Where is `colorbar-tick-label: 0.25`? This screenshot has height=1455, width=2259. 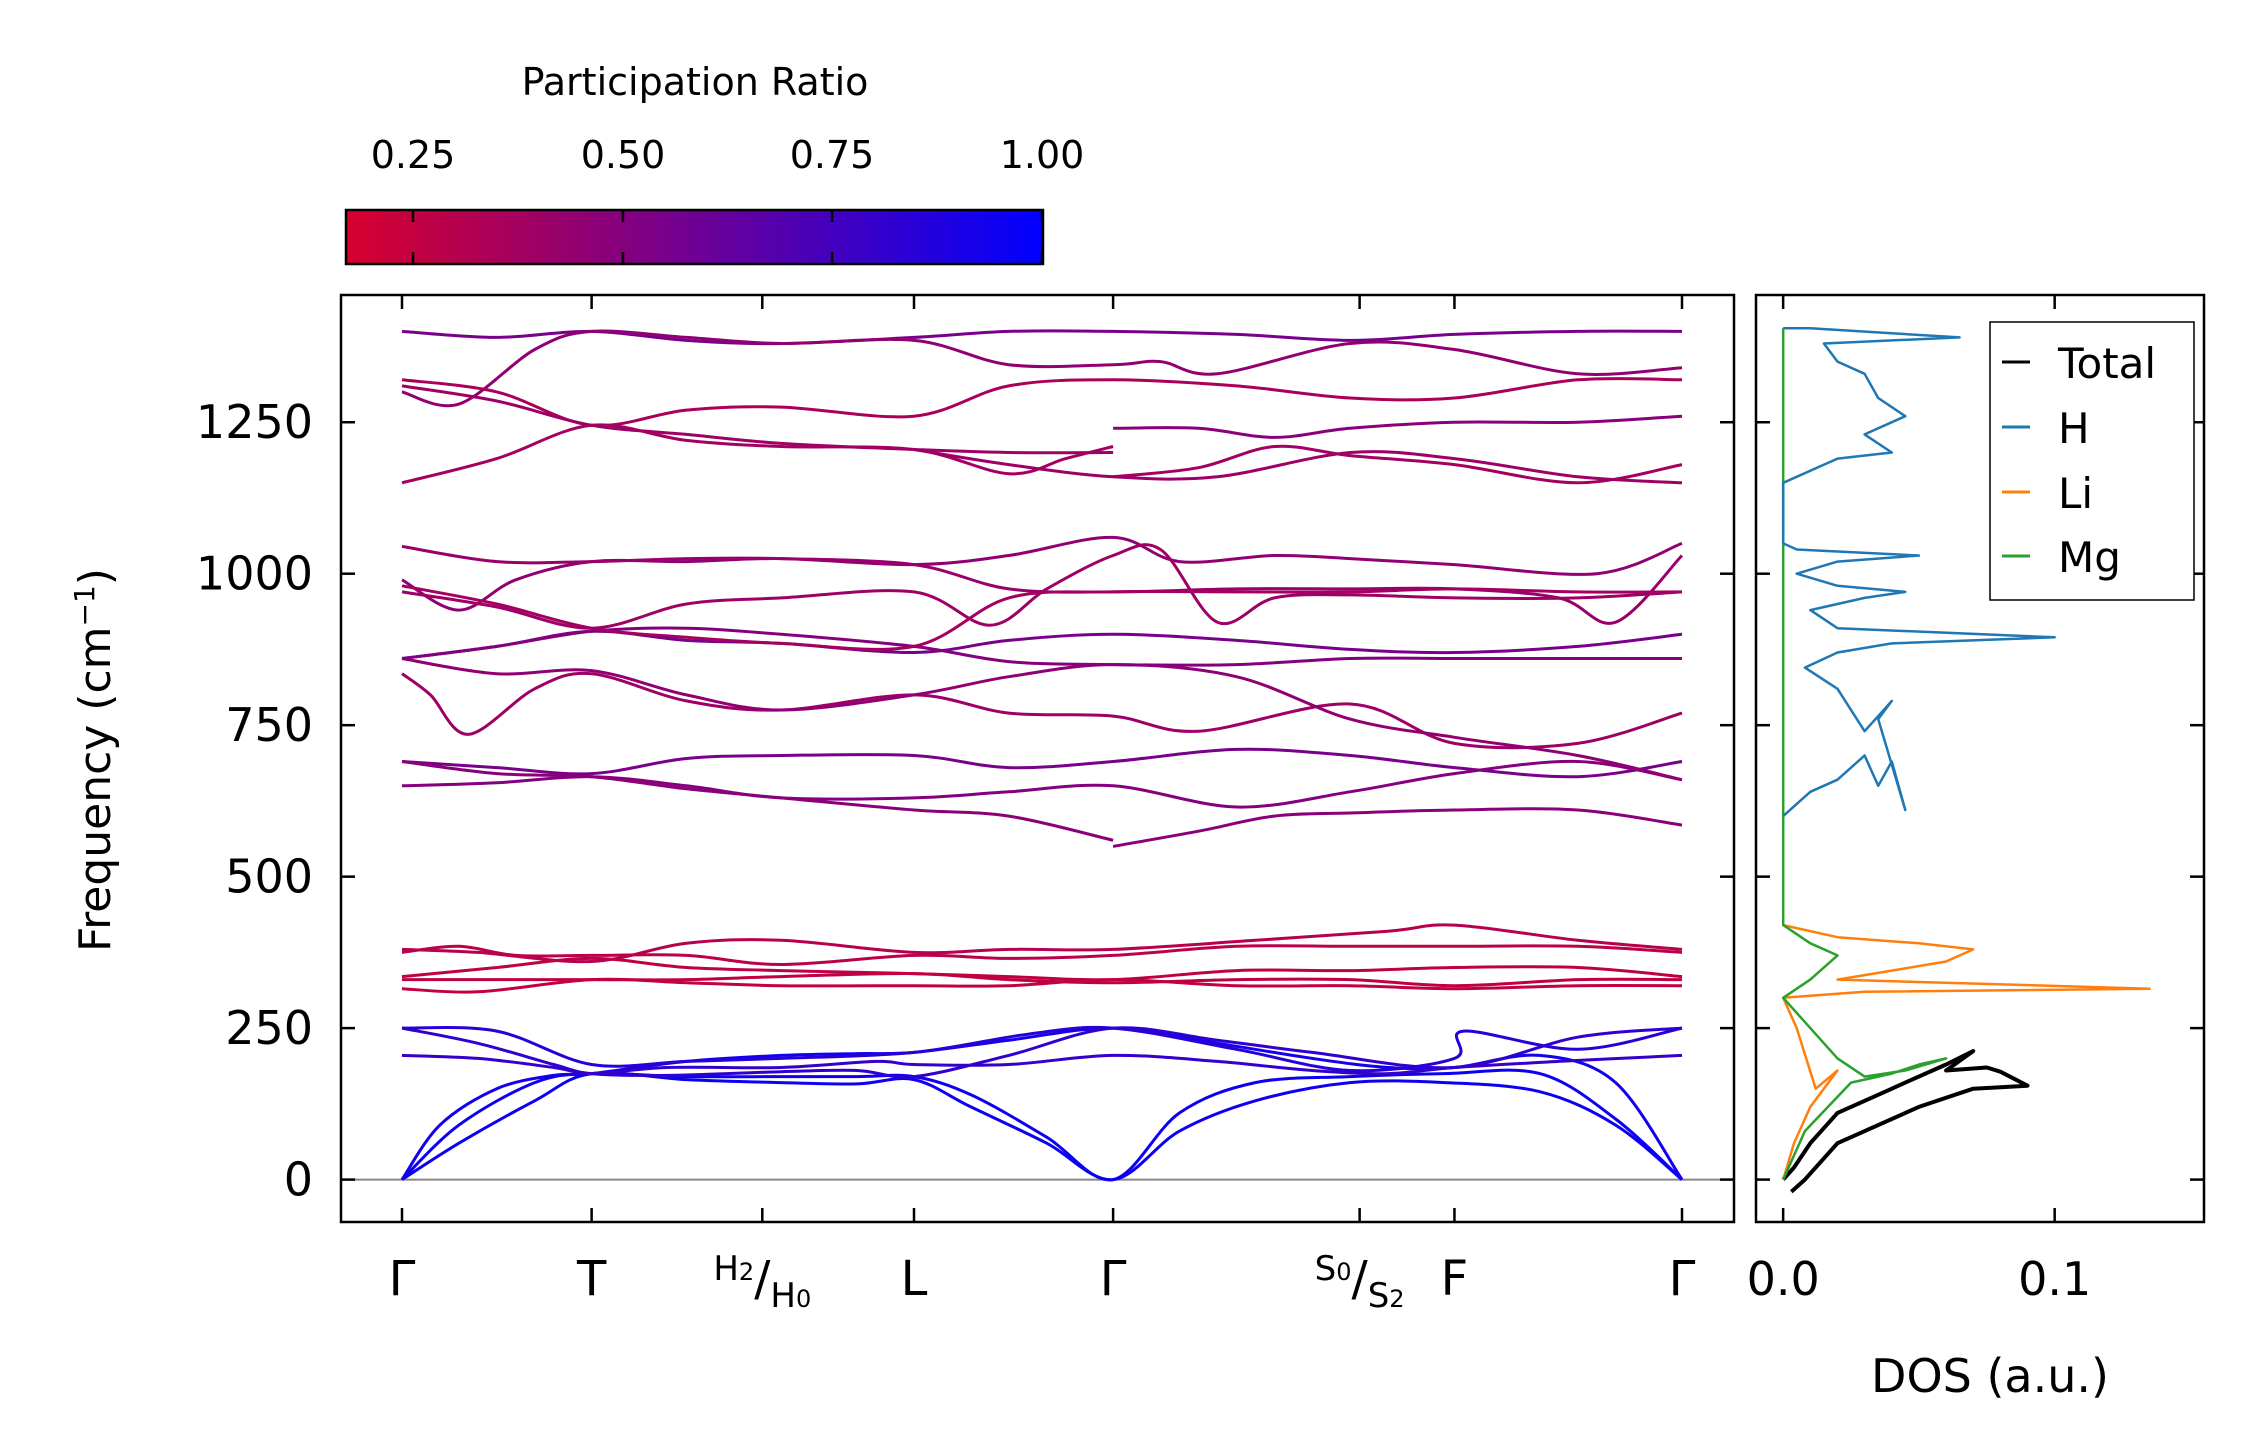
colorbar-tick-label: 0.25 is located at coordinates (413, 155).